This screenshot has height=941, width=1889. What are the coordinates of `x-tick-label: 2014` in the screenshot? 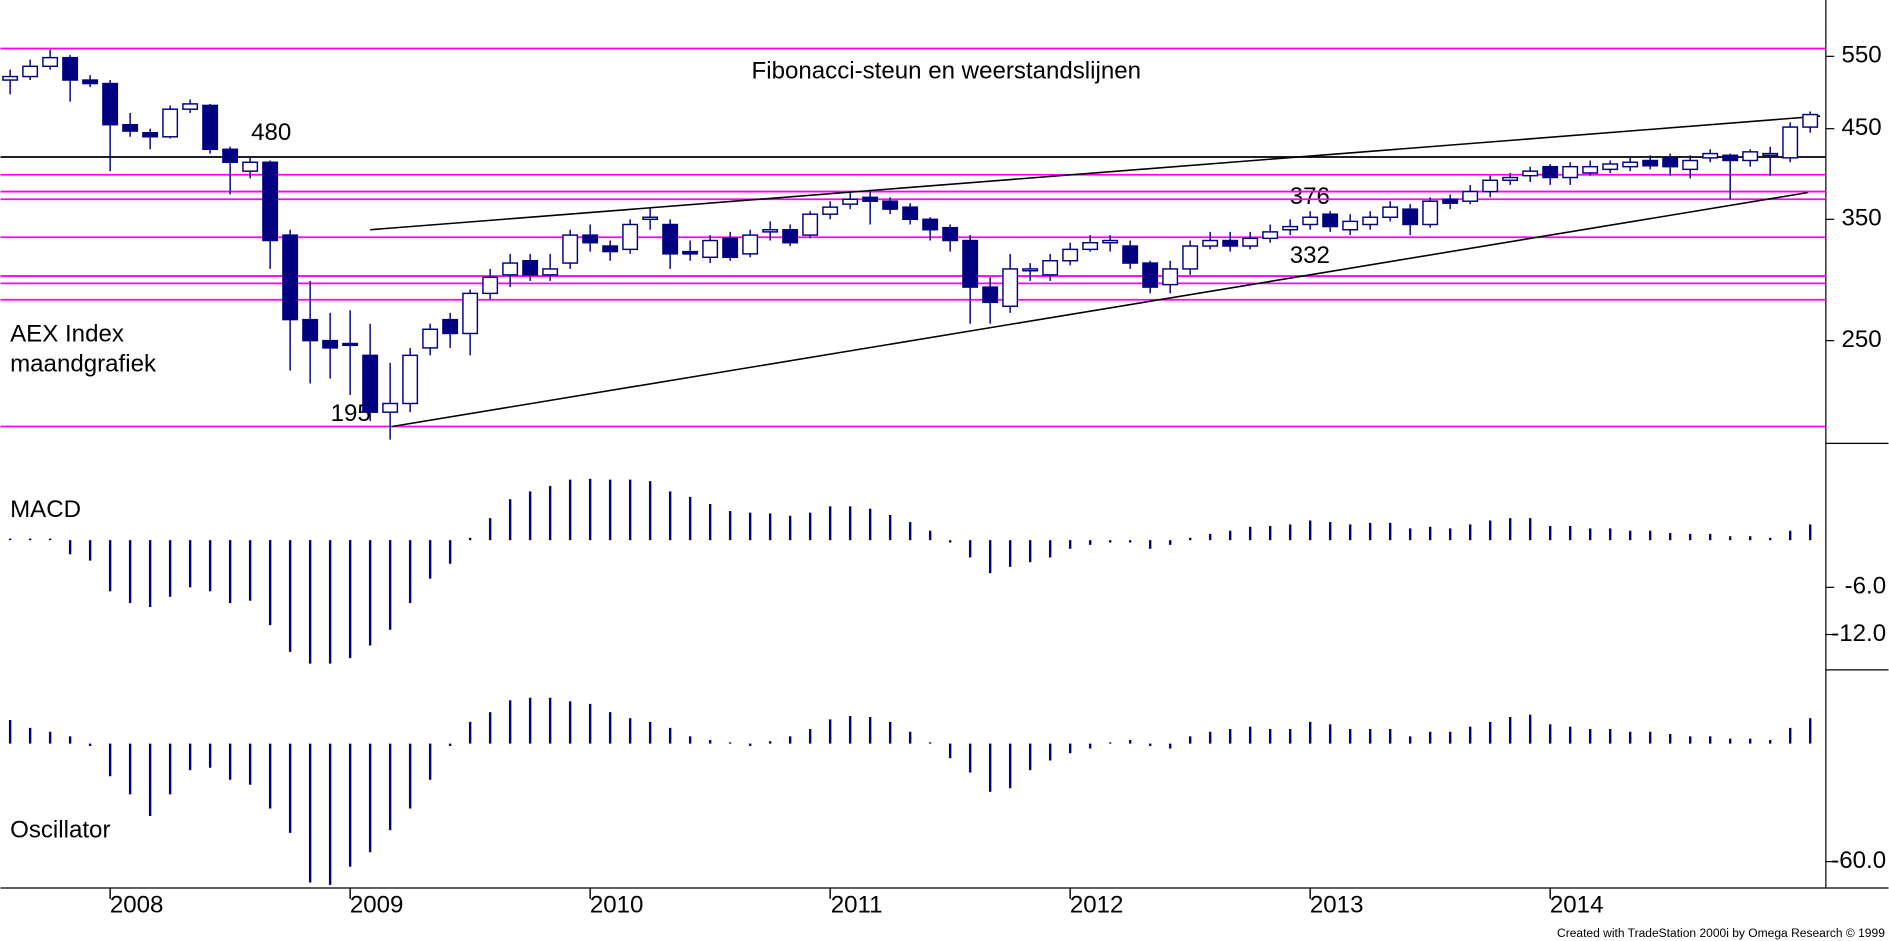 It's located at (1577, 904).